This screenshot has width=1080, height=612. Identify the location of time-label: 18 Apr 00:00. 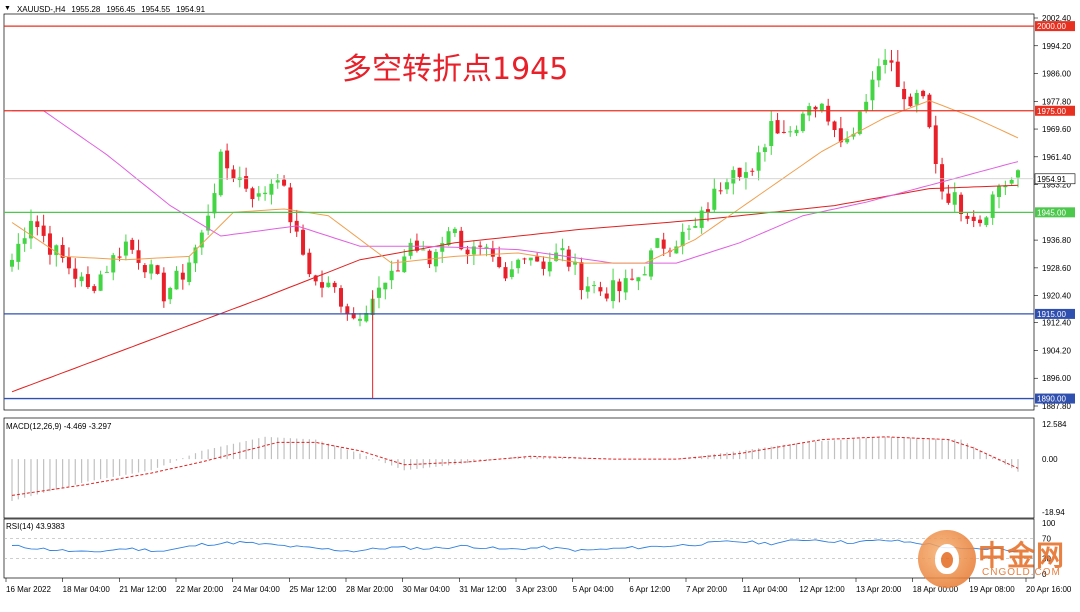
(936, 589).